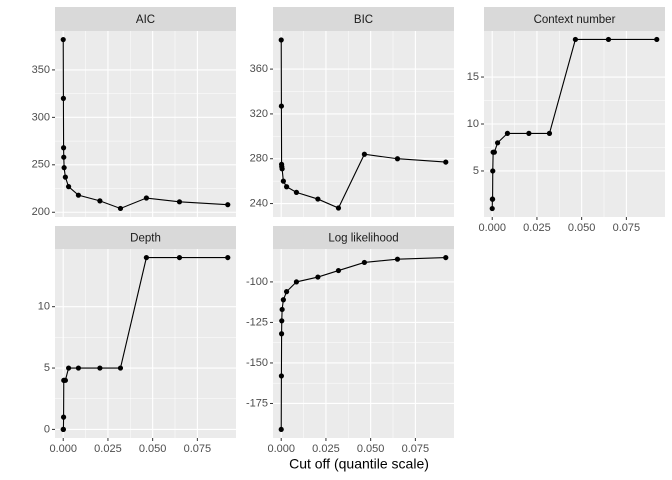  I want to click on y-tick-label: 0, so click(47, 429).